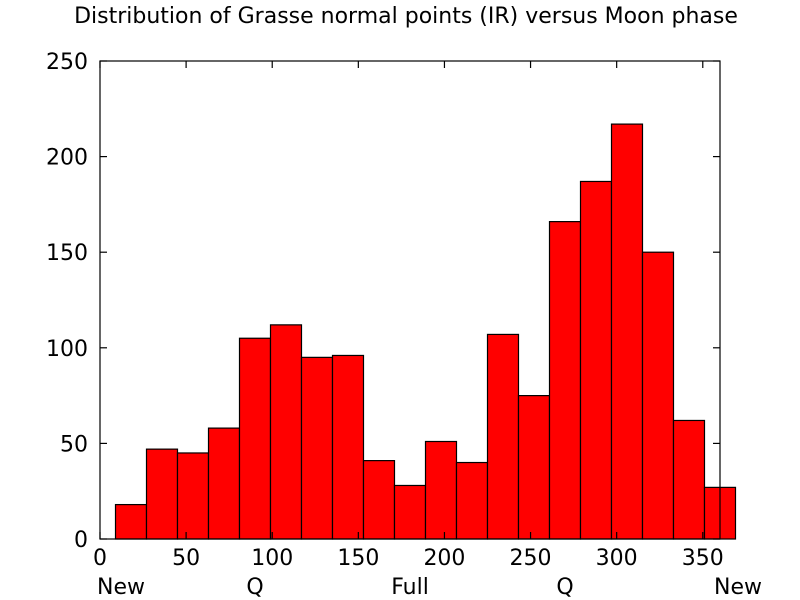  Describe the element at coordinates (703, 558) in the screenshot. I see `x-tick-label: 350` at that location.